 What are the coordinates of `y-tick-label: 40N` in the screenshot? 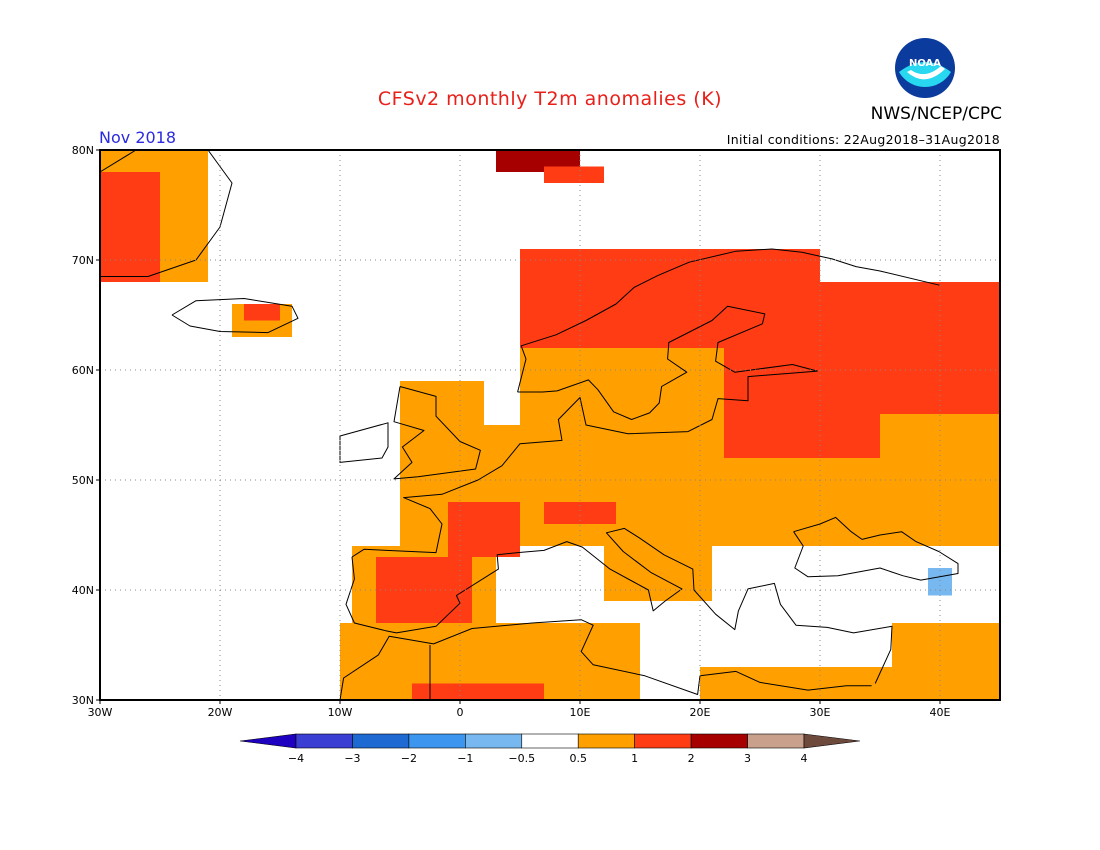 It's located at (83, 590).